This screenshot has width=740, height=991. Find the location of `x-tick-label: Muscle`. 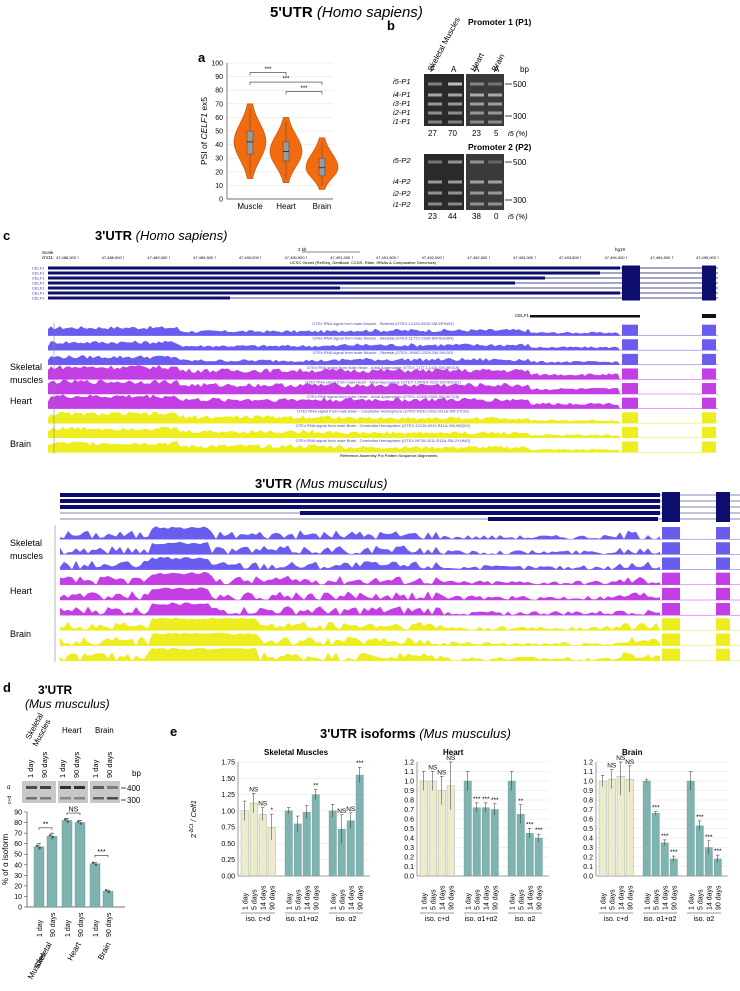

x-tick-label: Muscle is located at coordinates (250, 206).